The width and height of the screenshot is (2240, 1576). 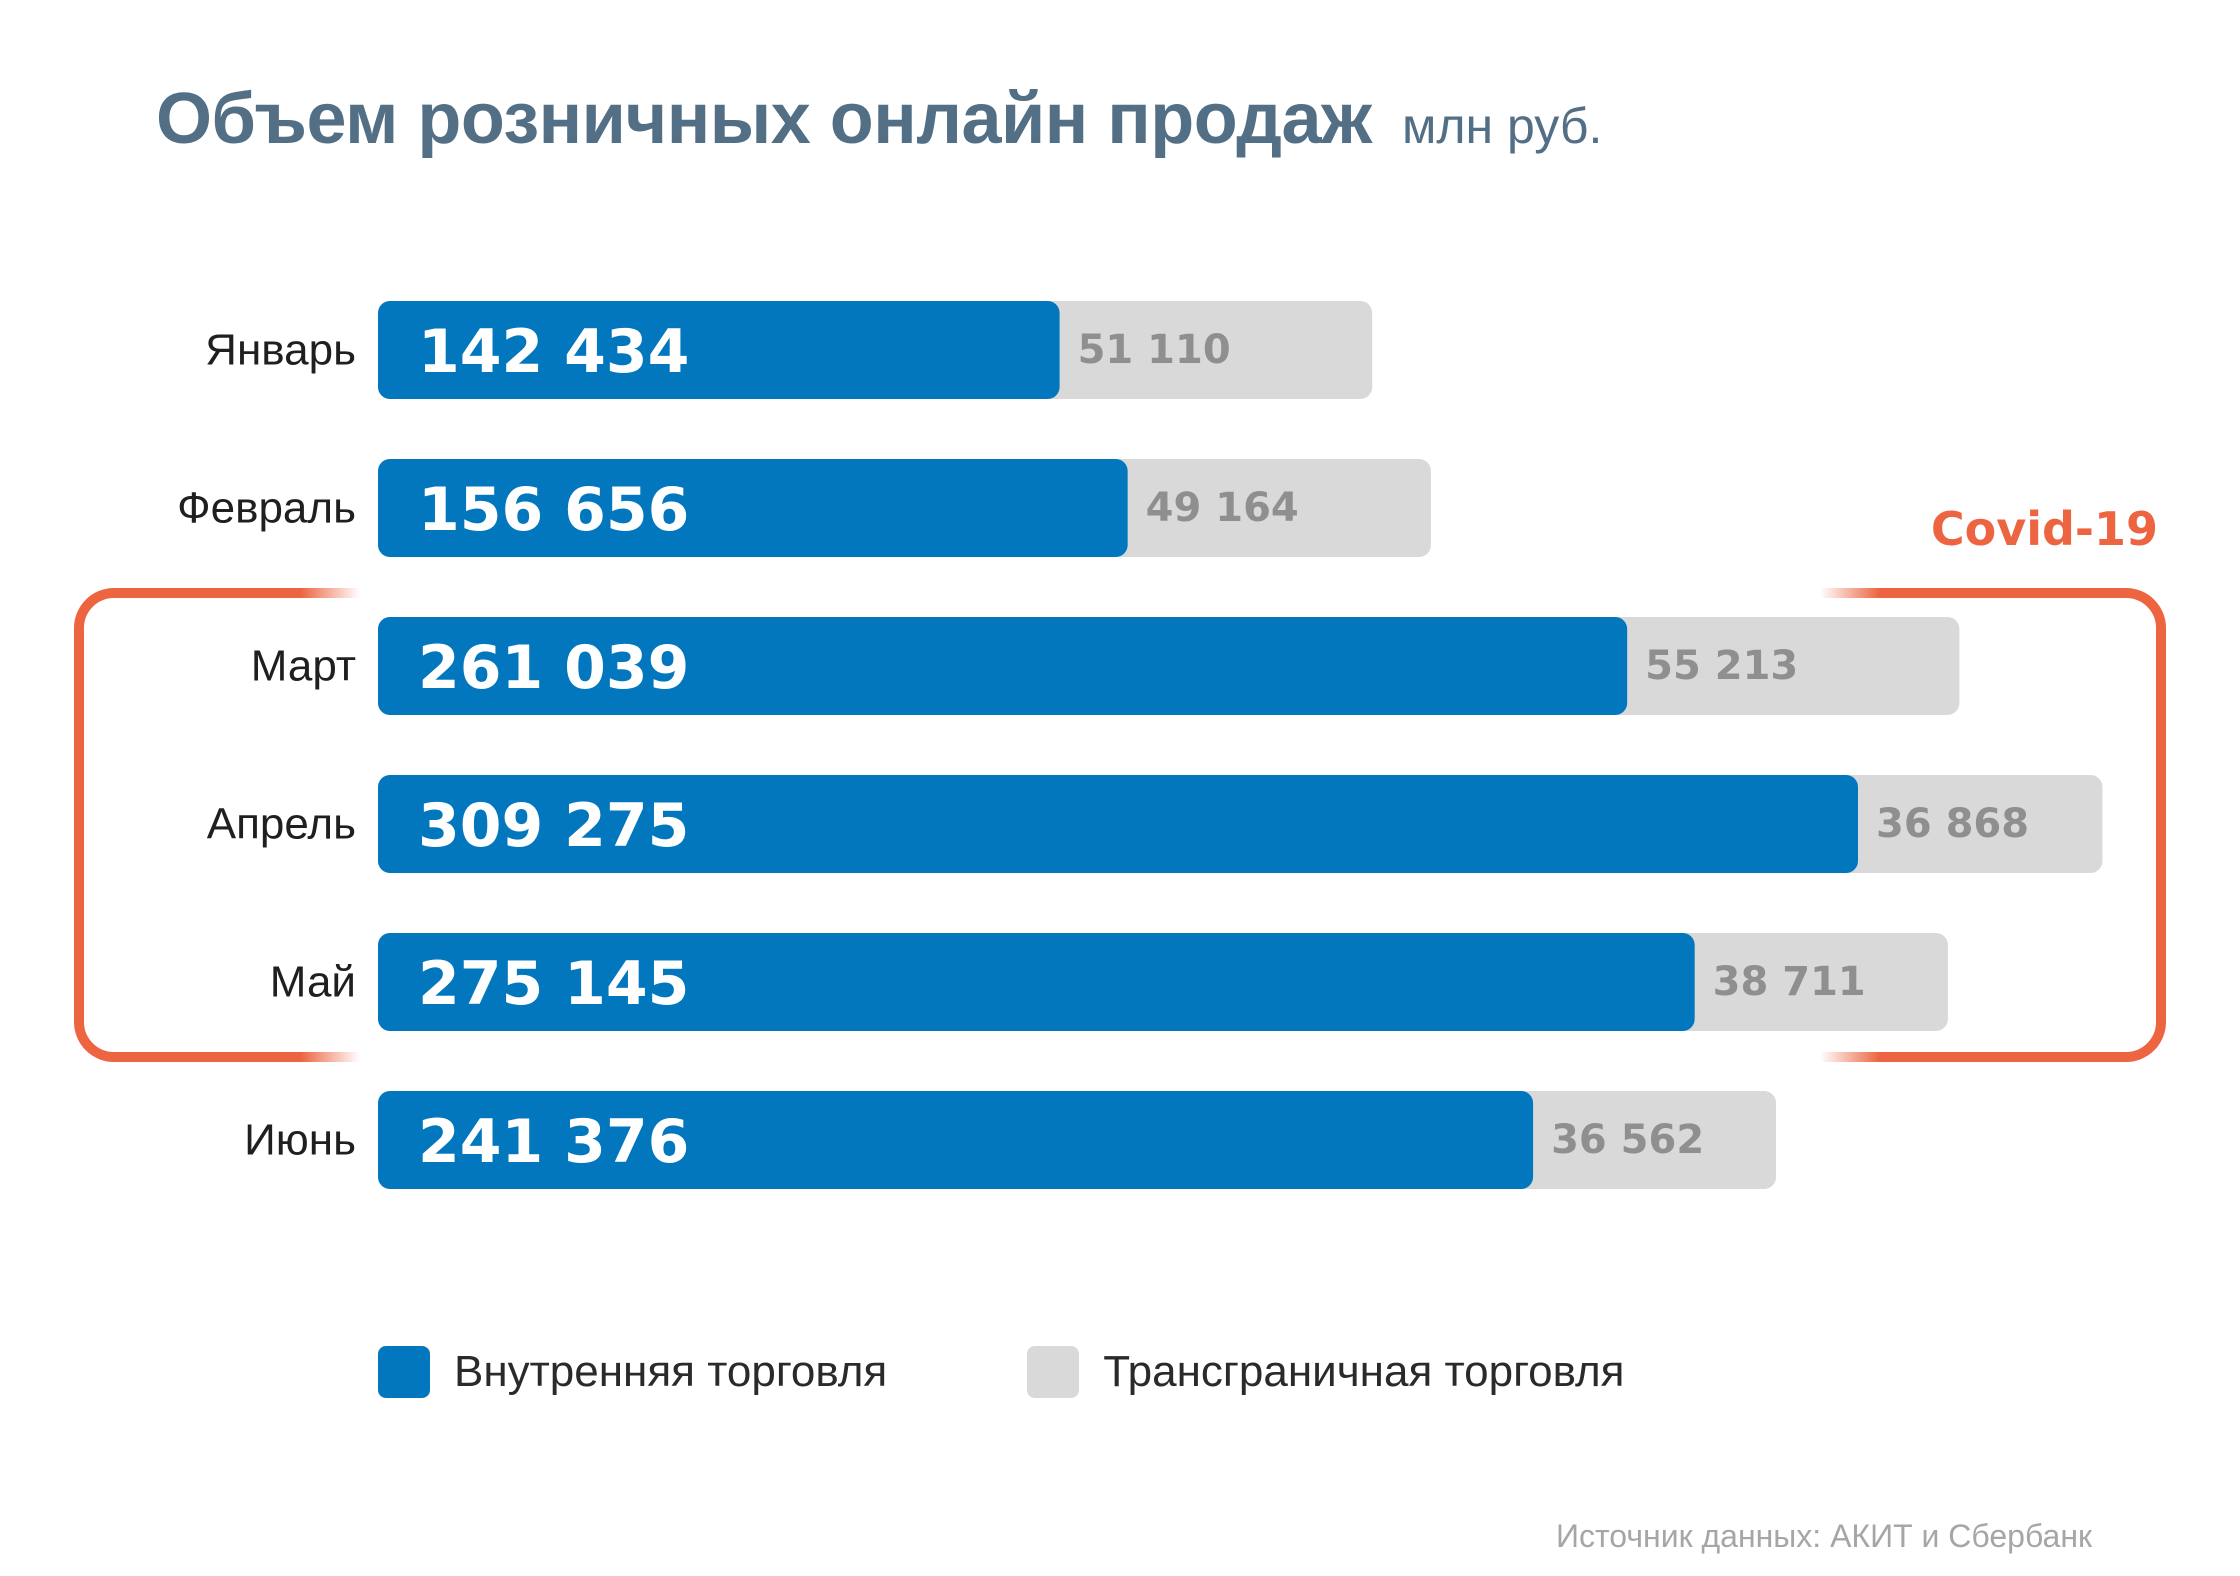 I want to click on category-label: Май, so click(x=313, y=982).